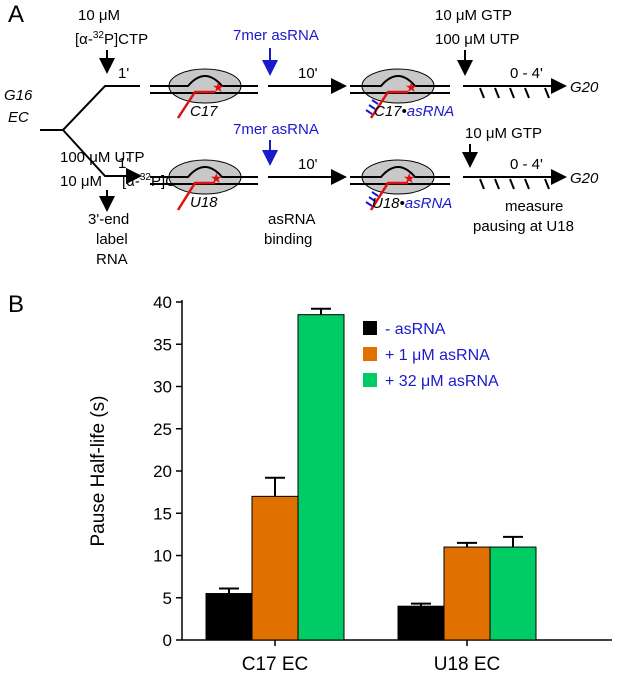  Describe the element at coordinates (112, 259) in the screenshot. I see `text: RNA` at that location.